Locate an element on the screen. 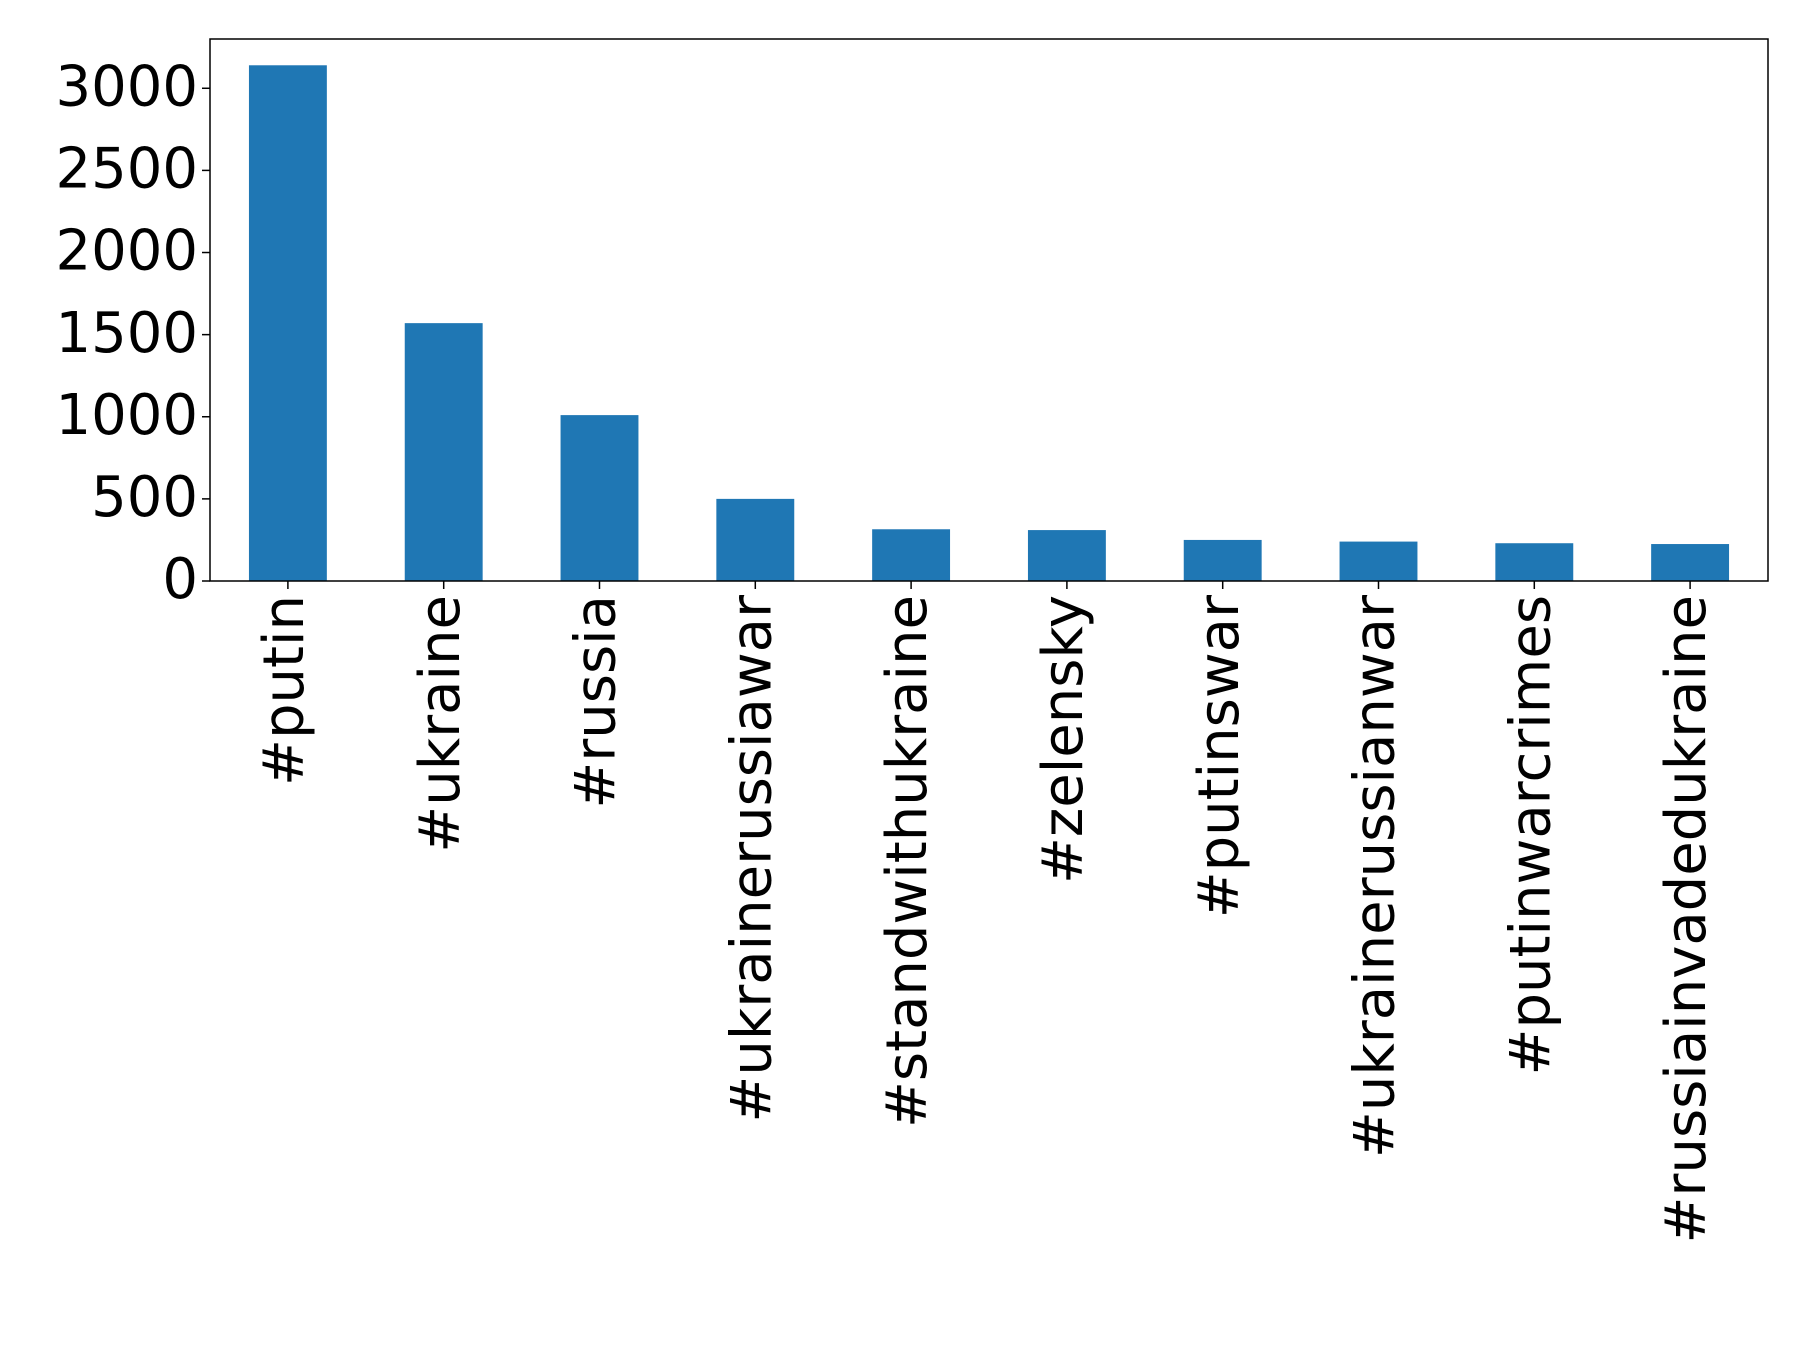 The image size is (1798, 1351). x-tick-label: #standwithukraine is located at coordinates (907, 861).